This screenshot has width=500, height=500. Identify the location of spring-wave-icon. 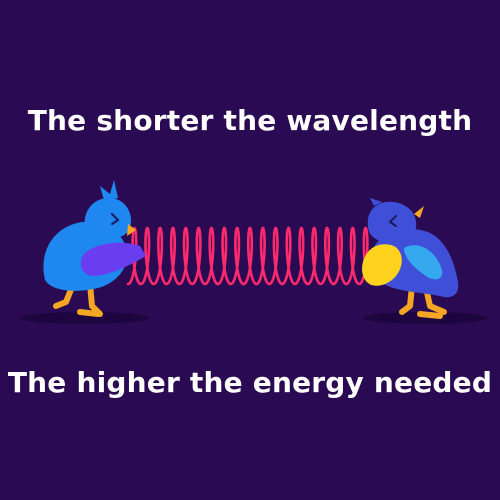
(250, 256).